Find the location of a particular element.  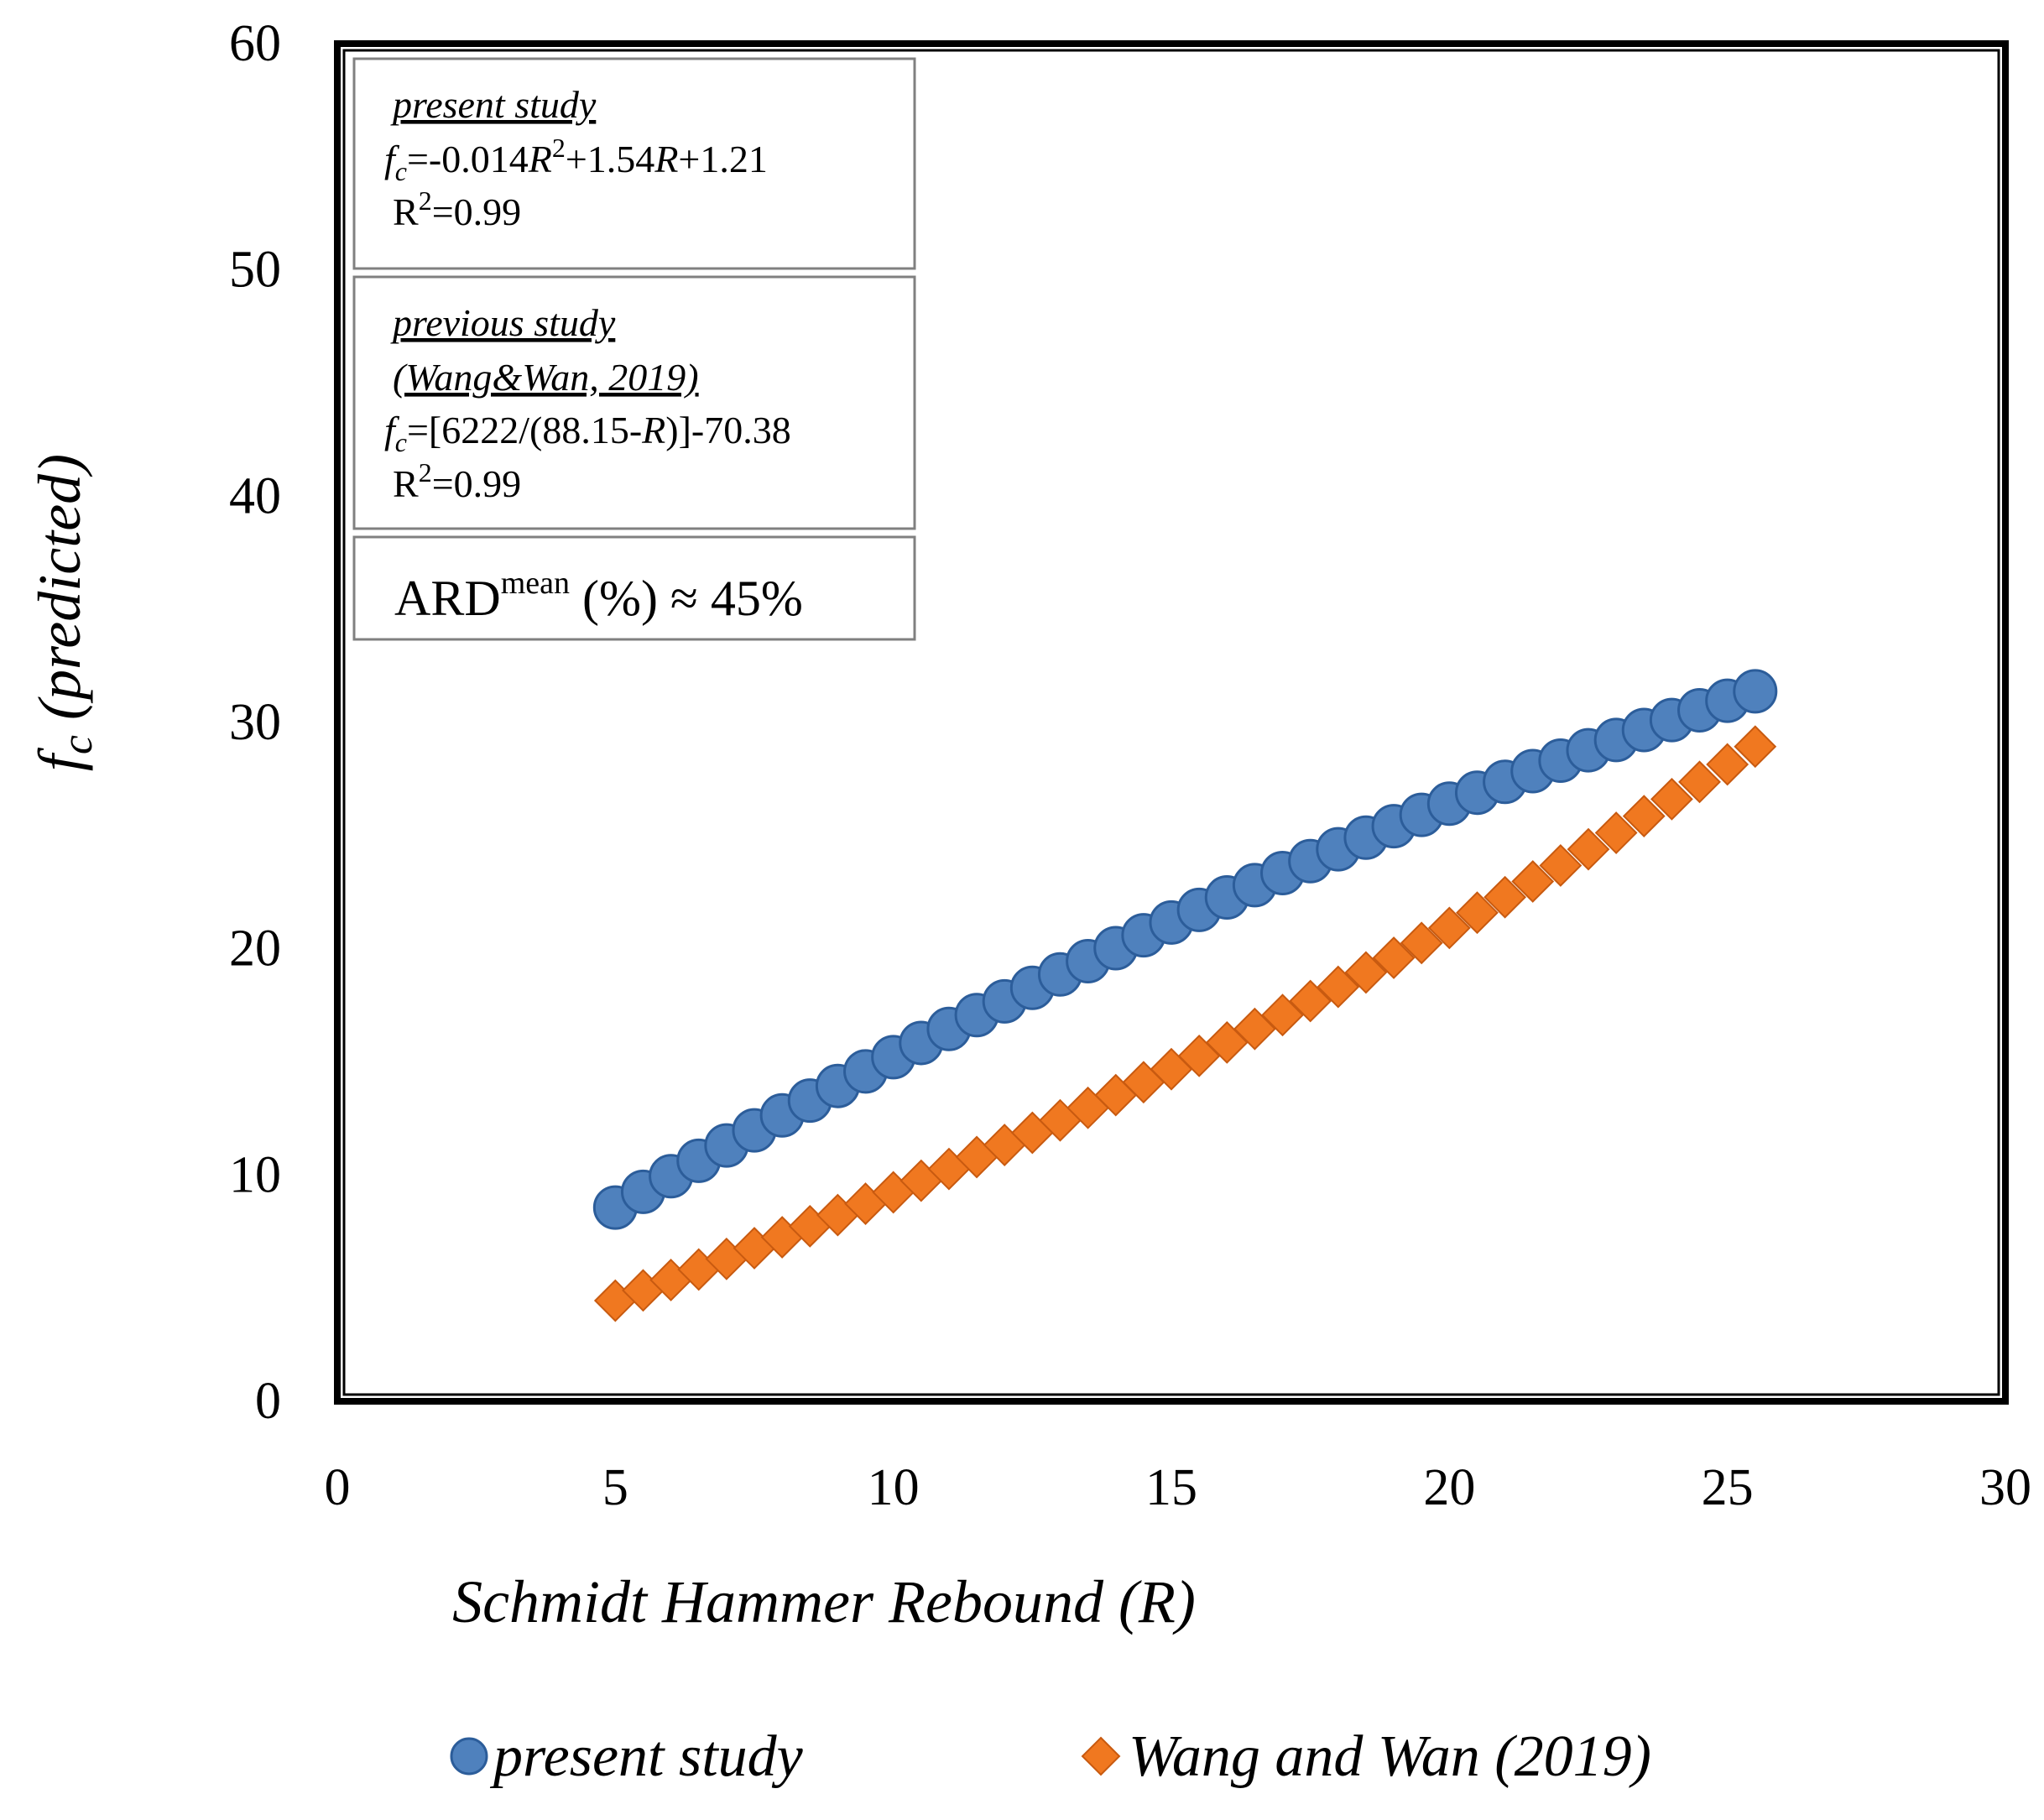

y-tick-label: 60 is located at coordinates (255, 43).